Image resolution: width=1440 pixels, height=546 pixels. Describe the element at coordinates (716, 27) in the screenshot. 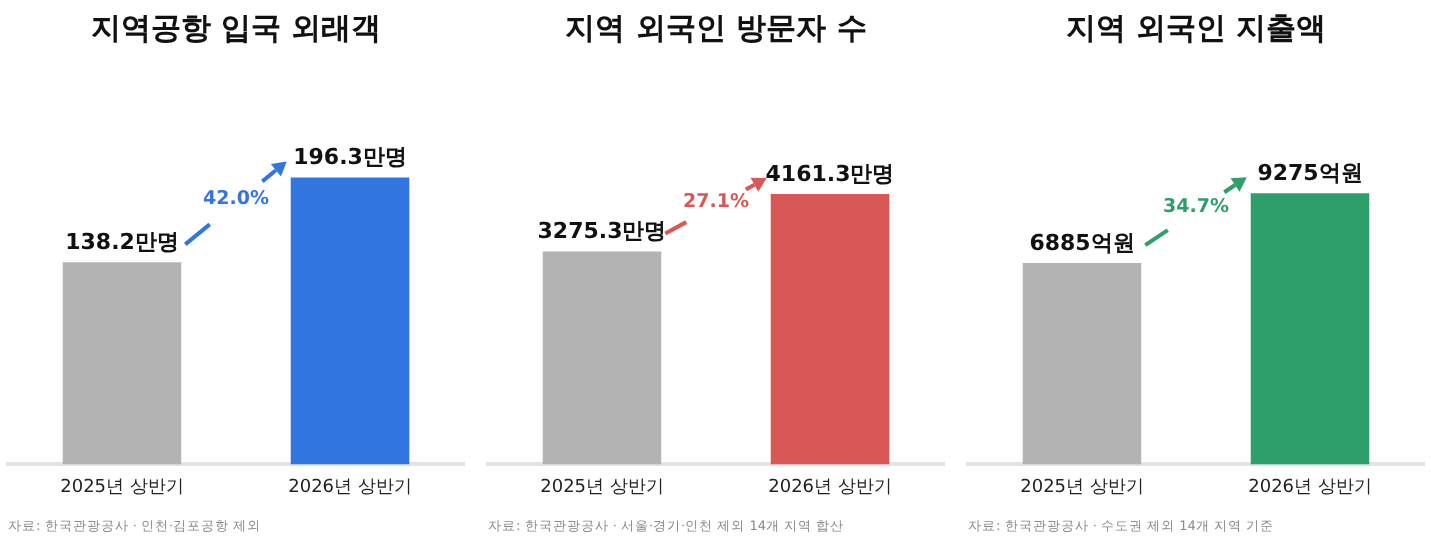

I see `chart-title: 지역 외국인 방문자 수` at that location.